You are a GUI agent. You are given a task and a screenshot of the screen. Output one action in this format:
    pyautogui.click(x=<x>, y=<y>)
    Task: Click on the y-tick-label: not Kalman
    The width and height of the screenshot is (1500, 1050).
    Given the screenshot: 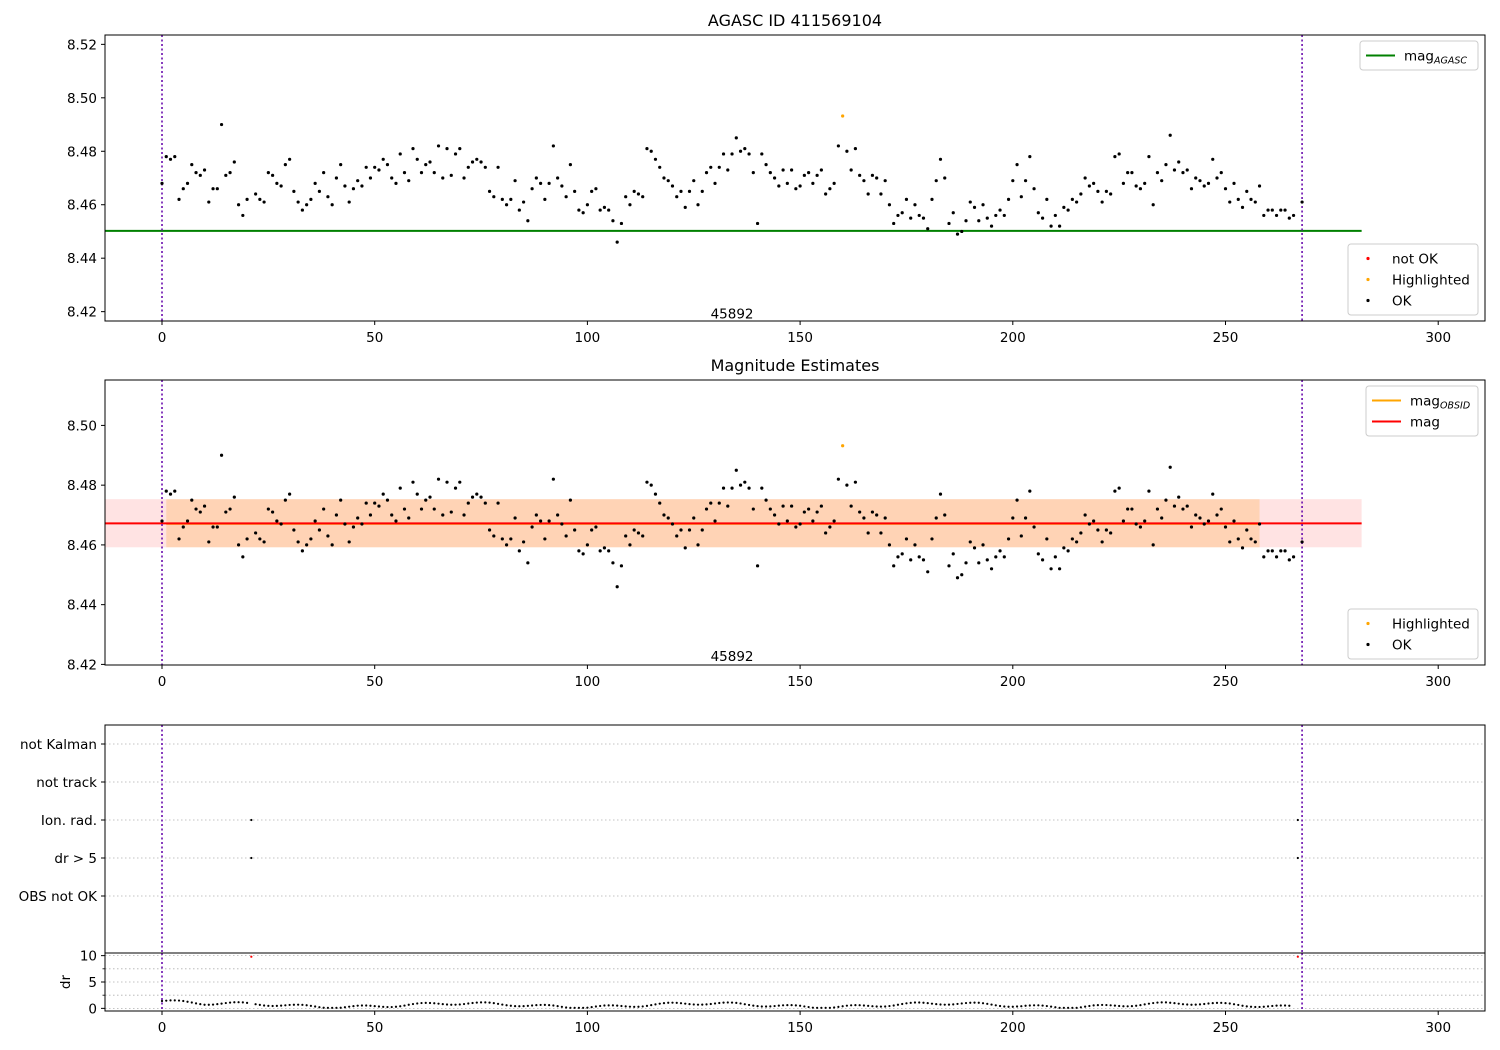 What is the action you would take?
    pyautogui.click(x=58, y=745)
    